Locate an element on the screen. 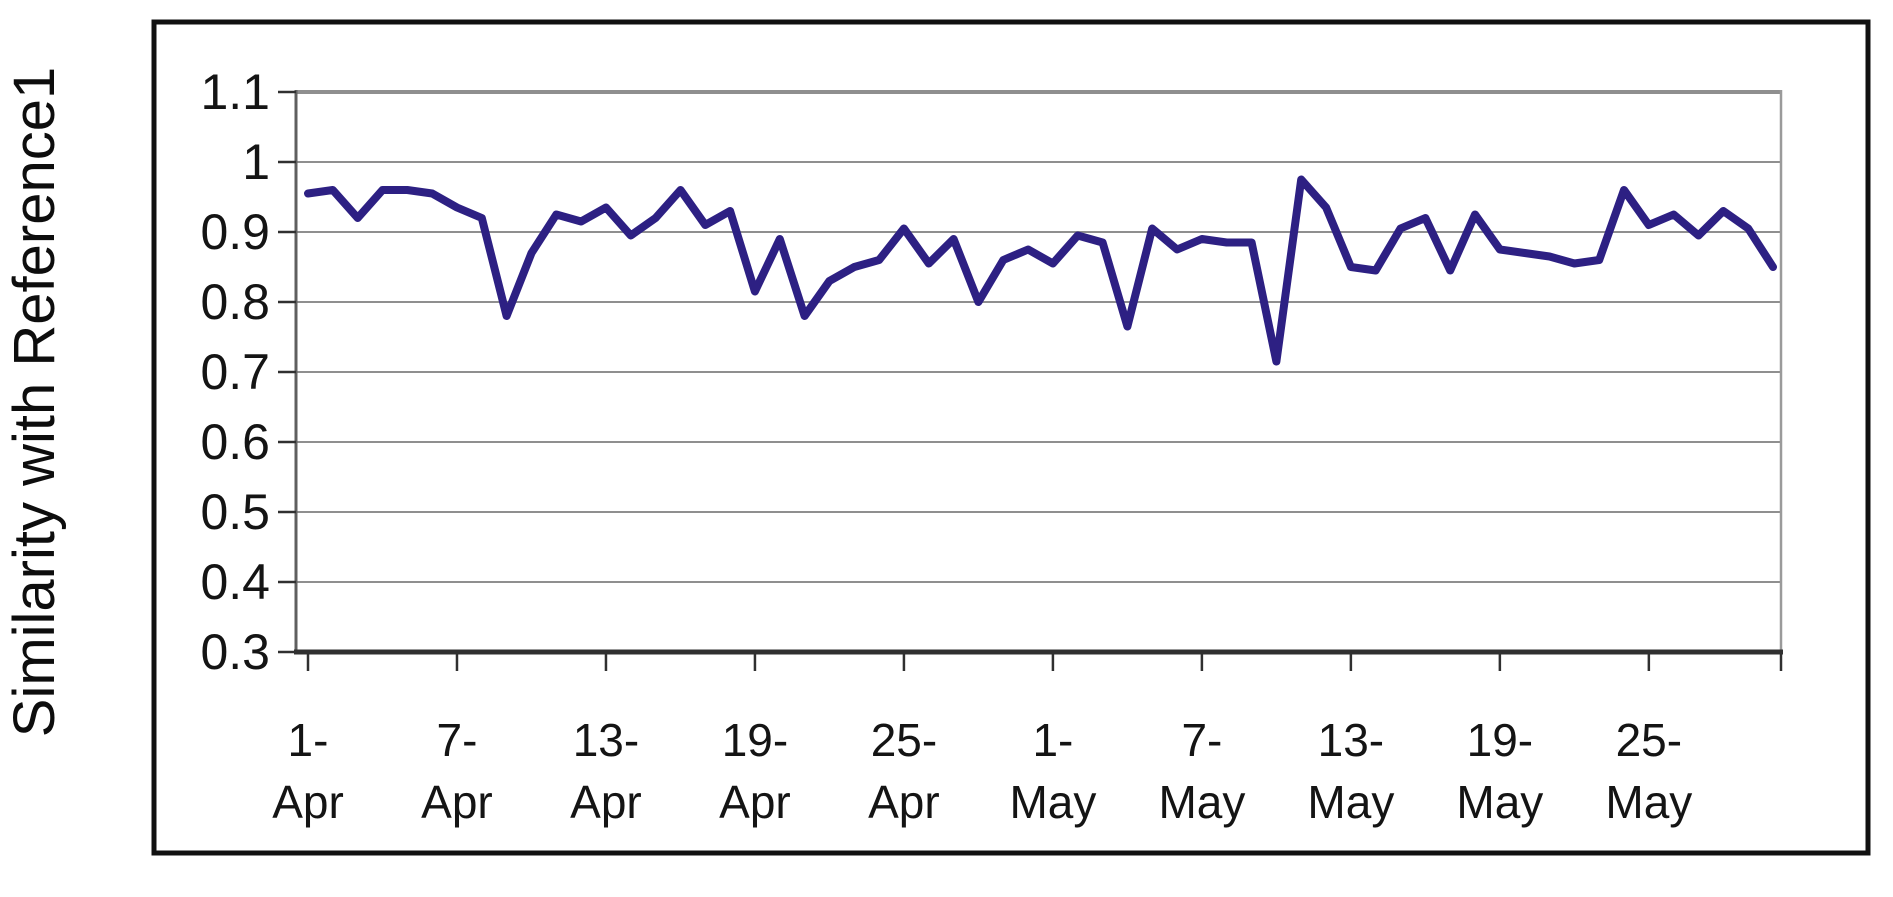  y-tick-label: 0.7 is located at coordinates (235, 372).